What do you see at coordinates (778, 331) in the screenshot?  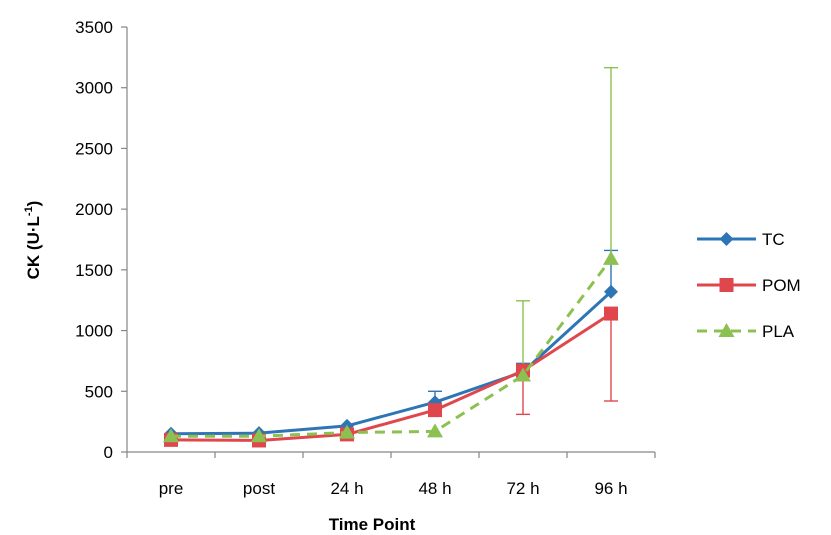 I see `legend-label-pla: PLA` at bounding box center [778, 331].